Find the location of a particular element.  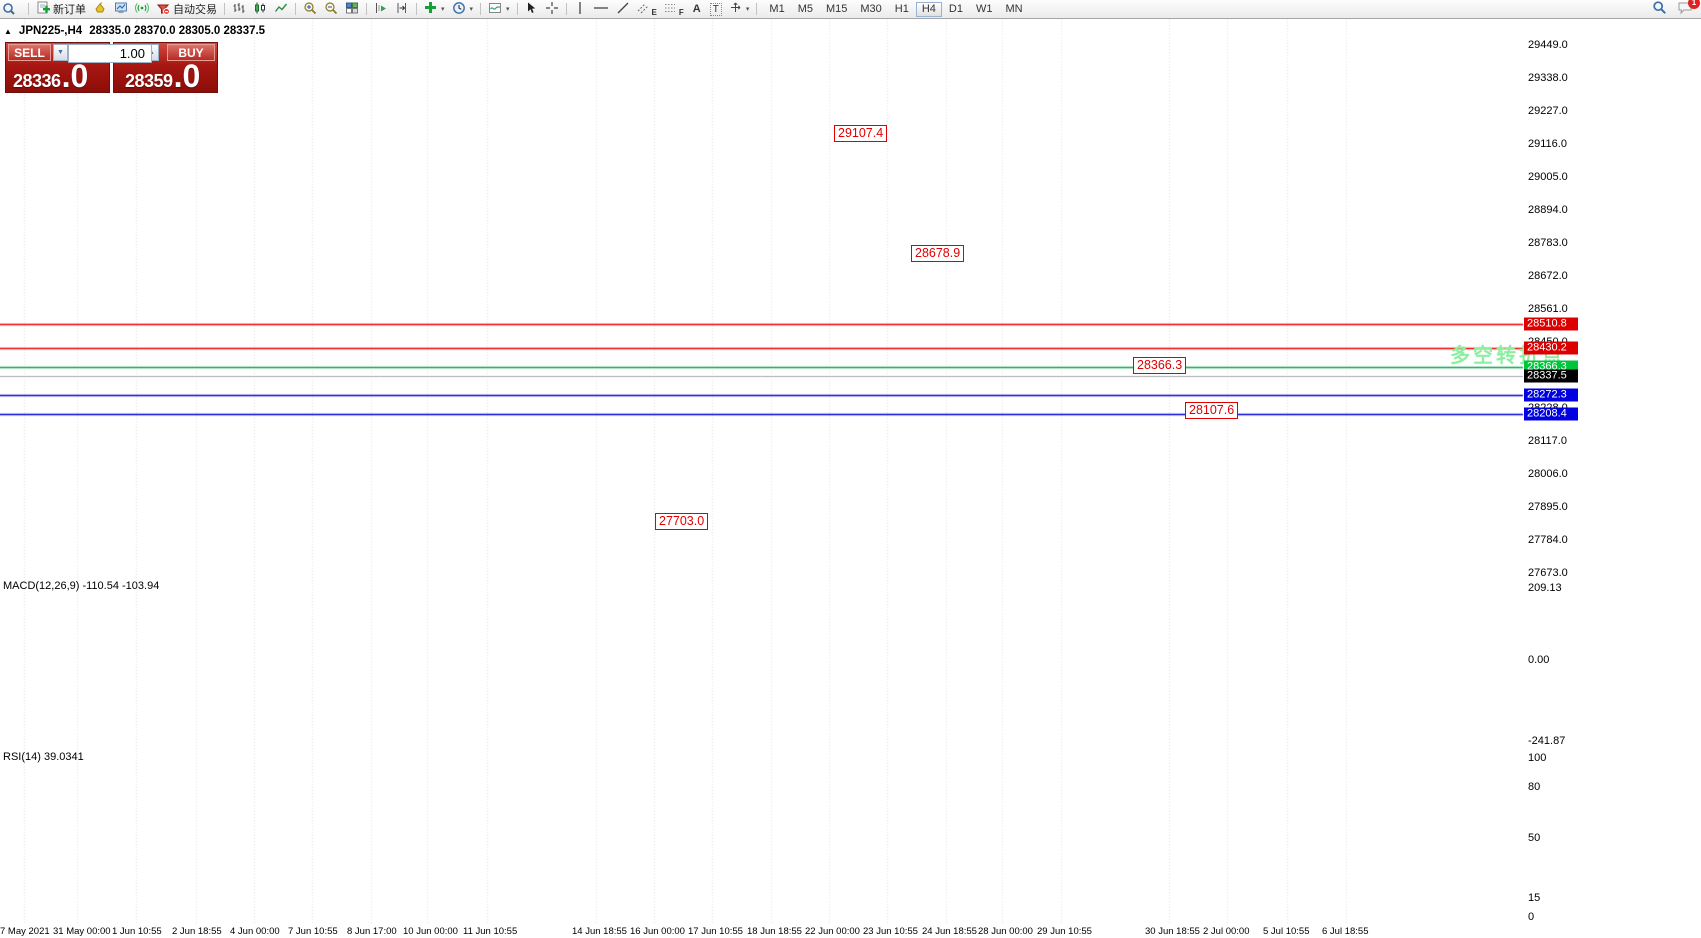

vertical-line-tool-button is located at coordinates (580, 9).